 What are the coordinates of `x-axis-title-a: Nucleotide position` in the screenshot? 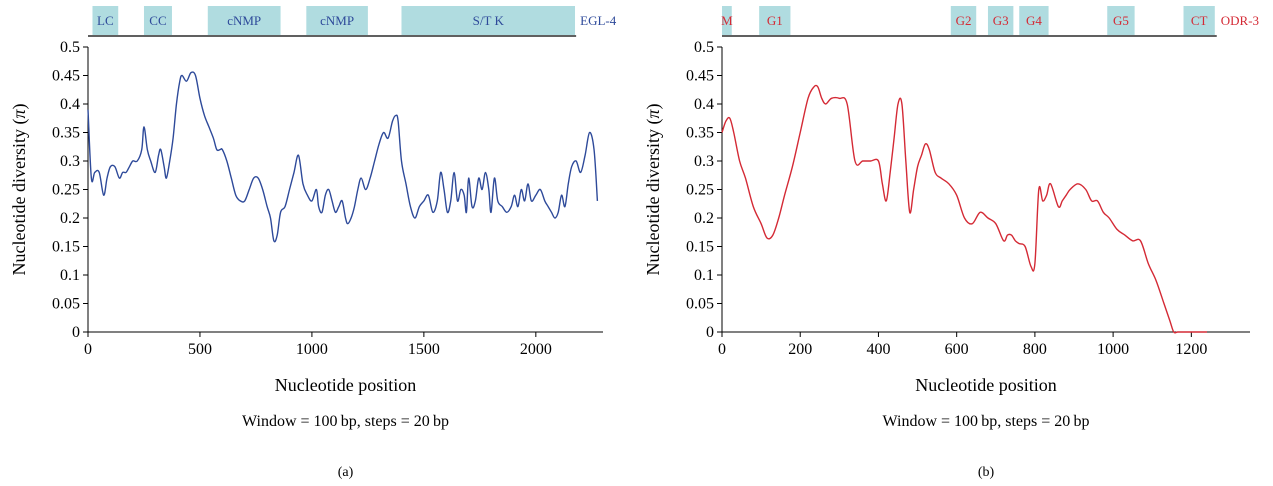 It's located at (345, 385).